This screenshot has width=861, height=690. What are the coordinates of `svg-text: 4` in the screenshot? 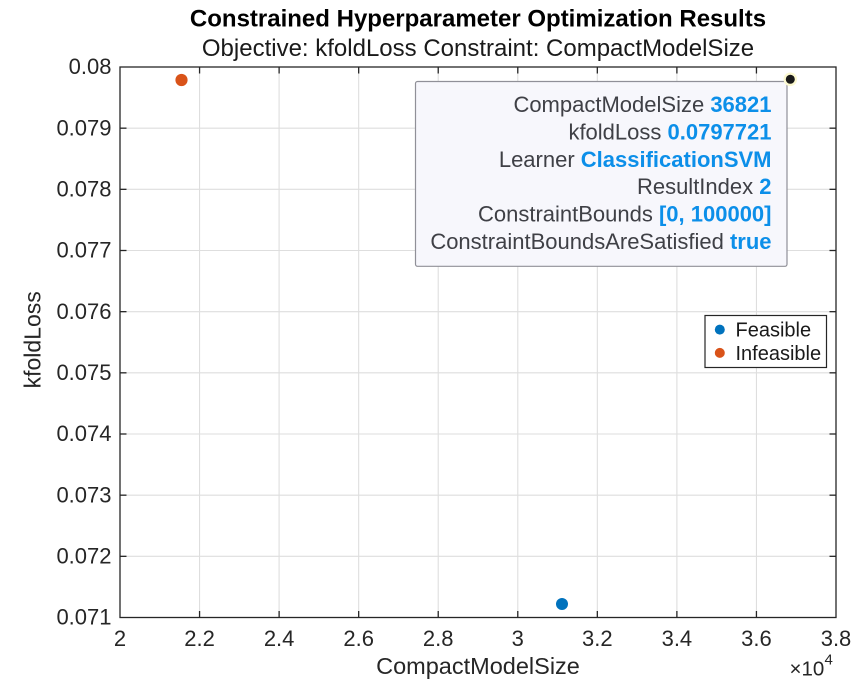 It's located at (829, 660).